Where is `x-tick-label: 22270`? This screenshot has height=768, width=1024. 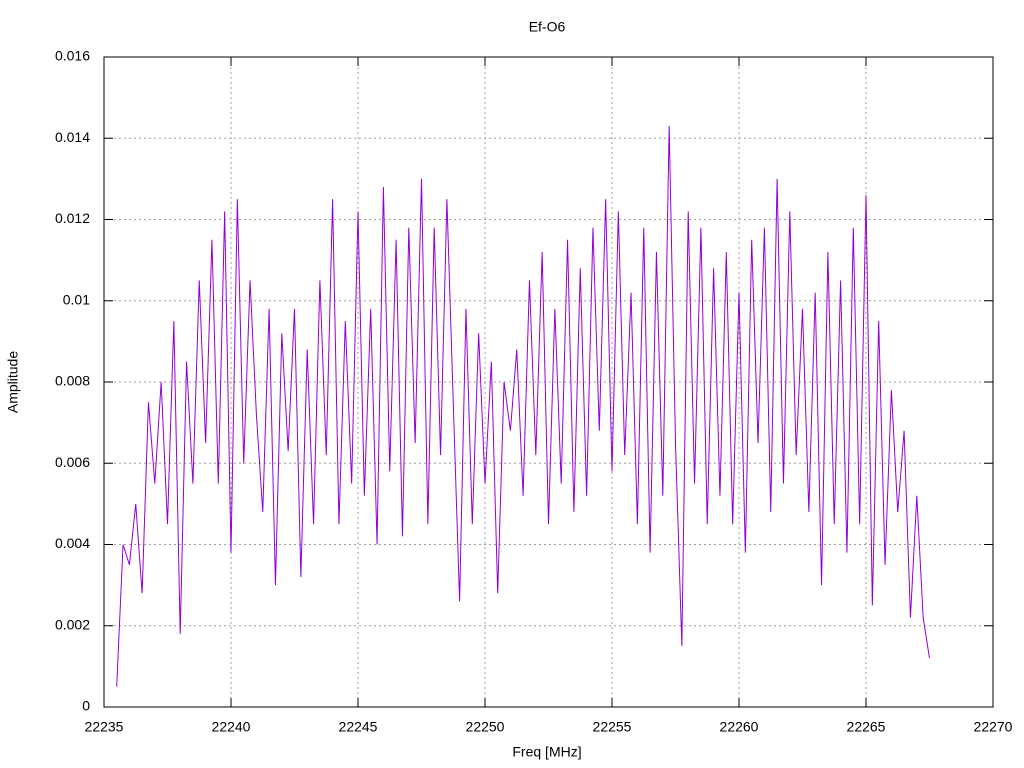
x-tick-label: 22270 is located at coordinates (993, 727).